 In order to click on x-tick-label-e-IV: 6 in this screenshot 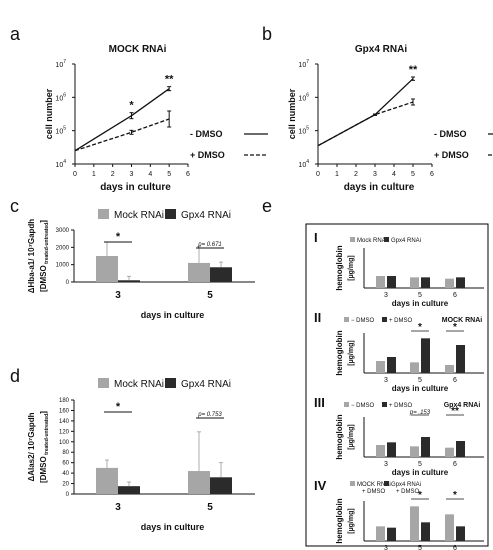, I will do `click(455, 547)`.